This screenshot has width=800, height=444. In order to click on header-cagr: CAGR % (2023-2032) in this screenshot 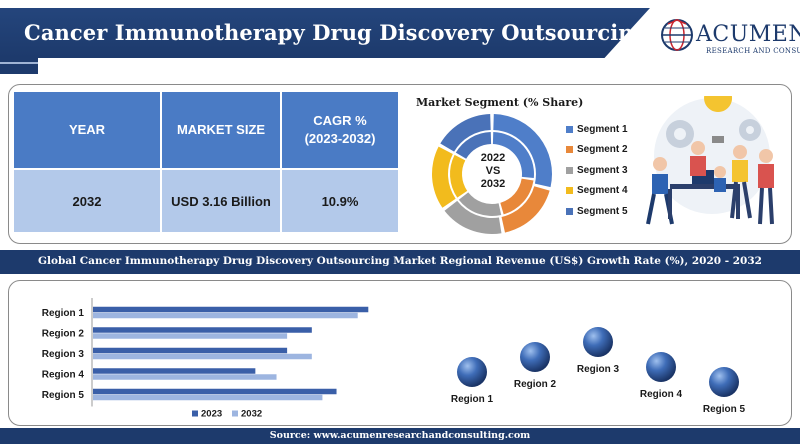, I will do `click(339, 130)`.